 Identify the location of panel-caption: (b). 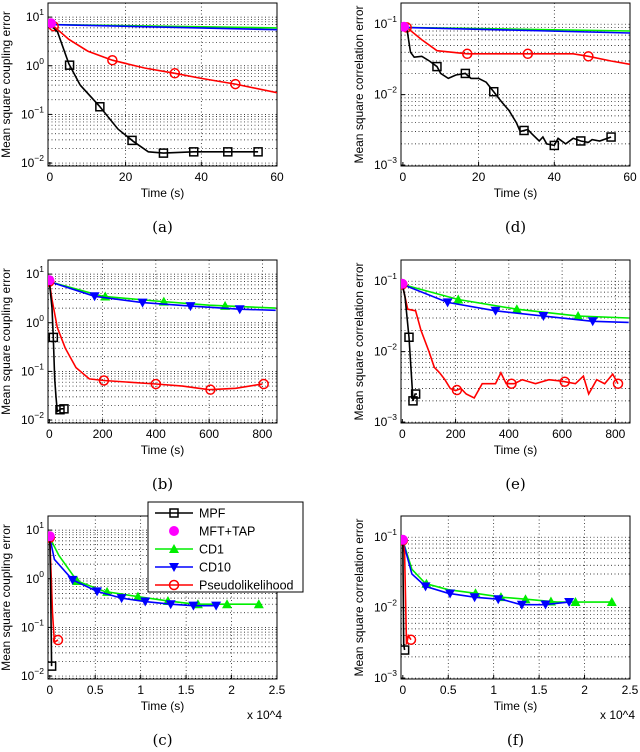
(162, 484).